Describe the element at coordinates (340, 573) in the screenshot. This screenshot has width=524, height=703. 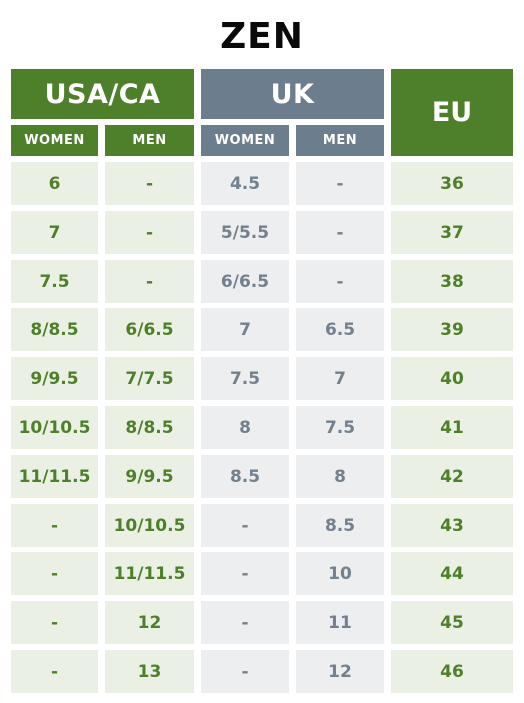
I see `cell-uk-men: 10` at that location.